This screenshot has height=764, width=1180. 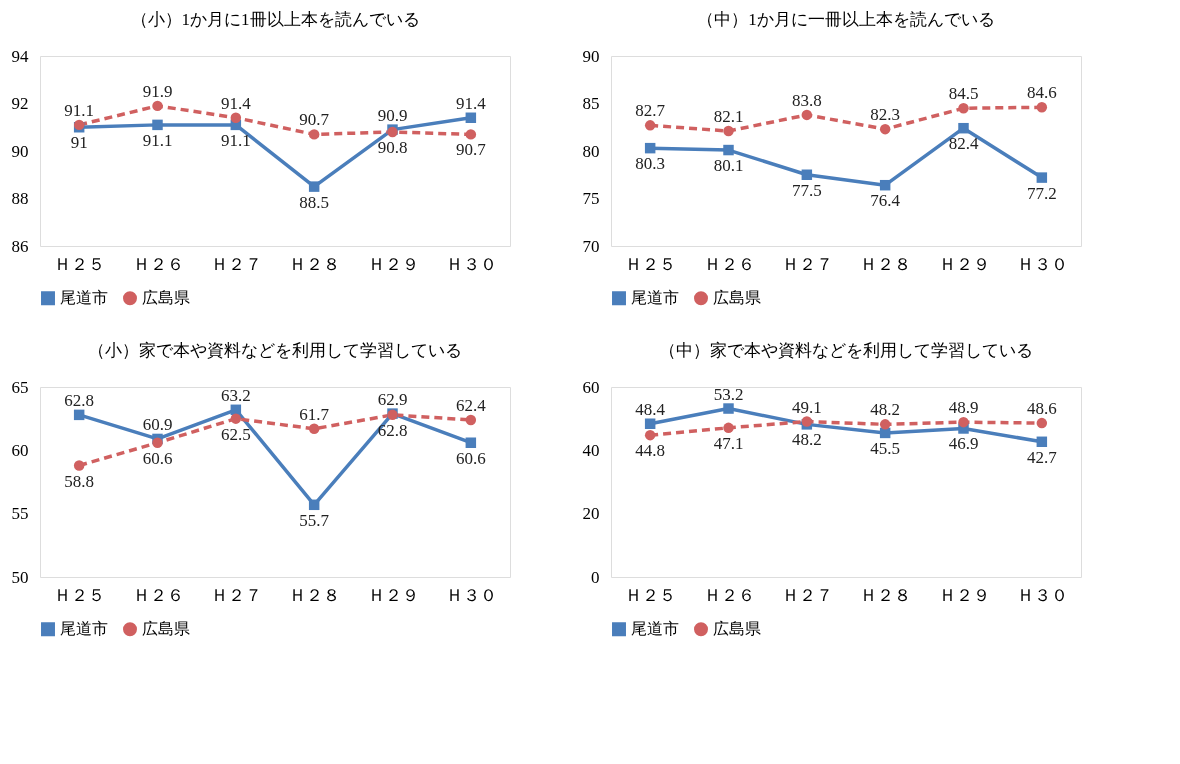 What do you see at coordinates (963, 94) in the screenshot?
I see `data-label: 84.5` at bounding box center [963, 94].